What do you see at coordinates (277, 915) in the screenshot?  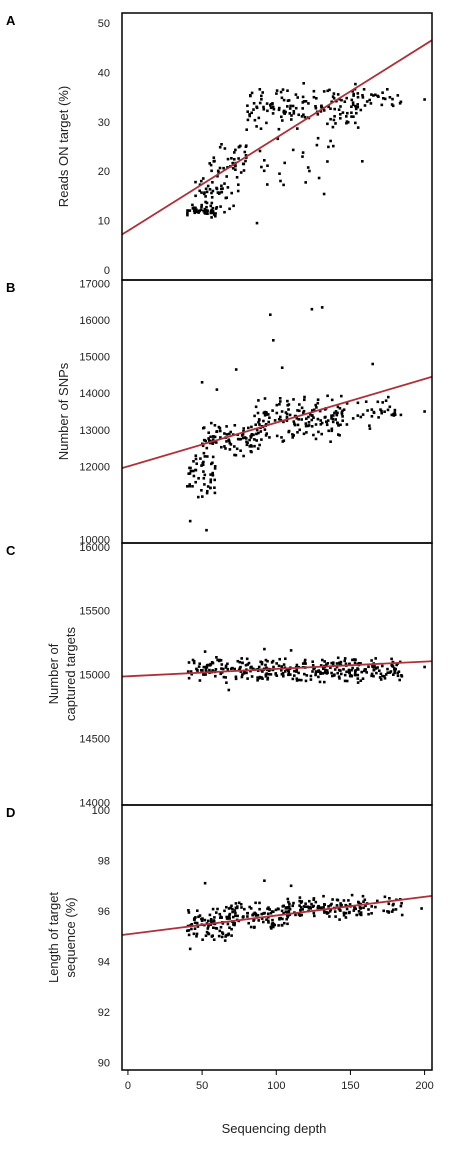 I see `fit-line-D` at bounding box center [277, 915].